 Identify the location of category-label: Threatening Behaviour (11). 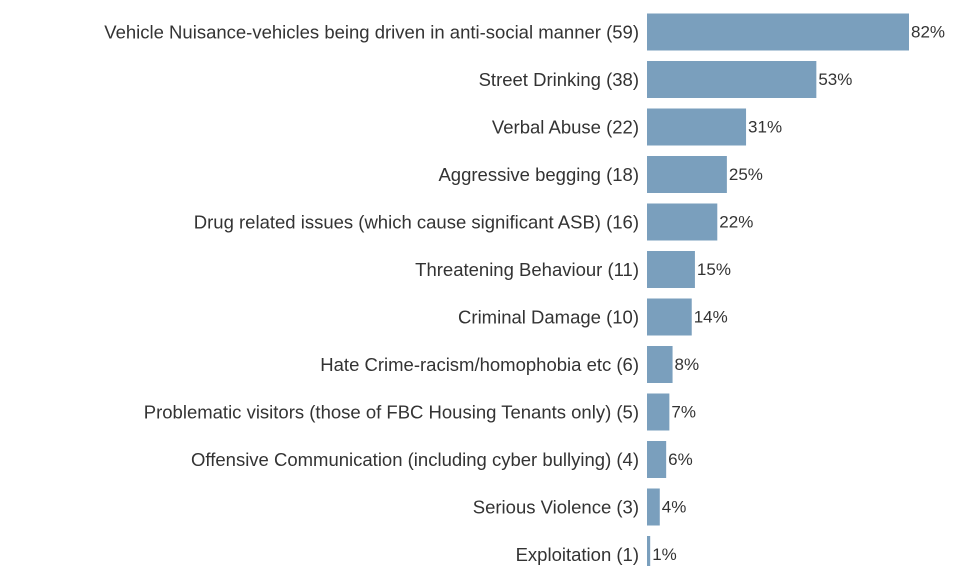
(527, 269).